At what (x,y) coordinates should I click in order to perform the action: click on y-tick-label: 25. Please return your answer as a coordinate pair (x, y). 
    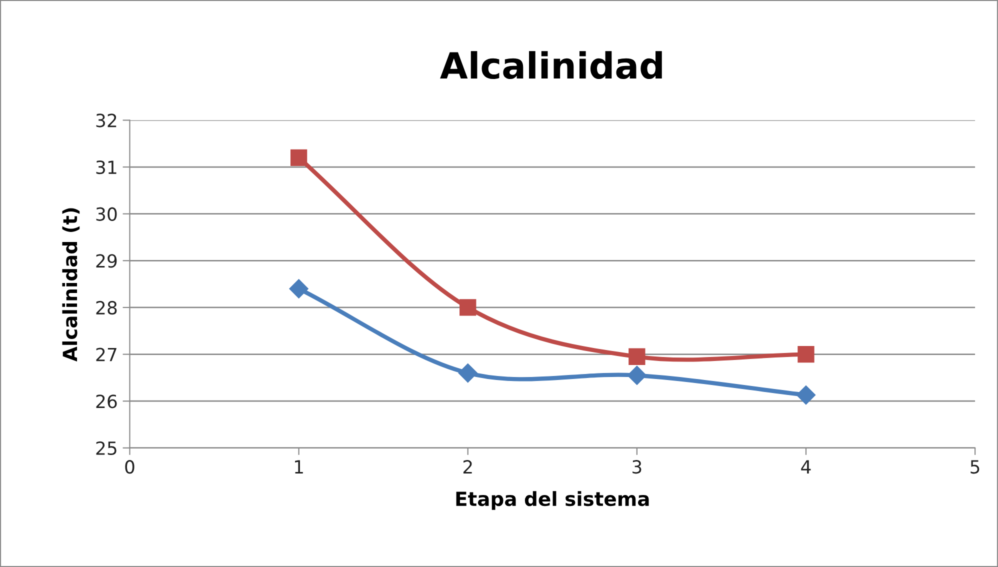
    Looking at the image, I should click on (106, 448).